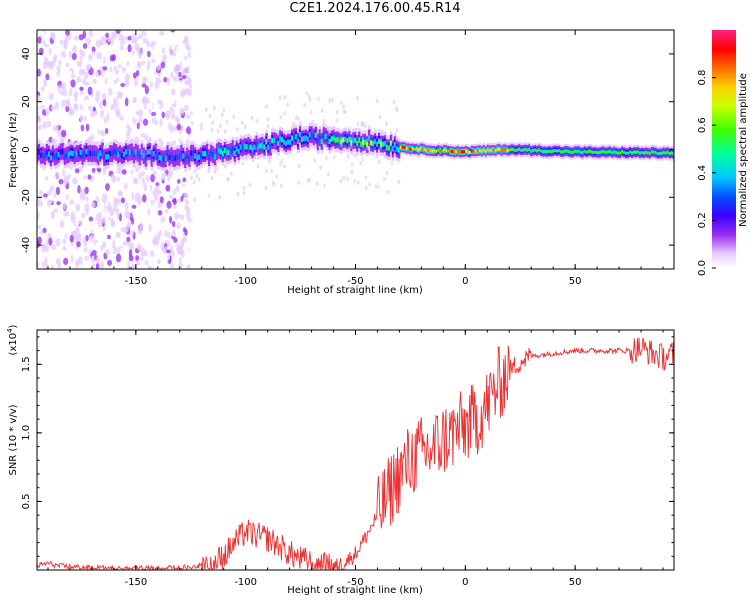  I want to click on colorbar-label: Normalized spectral amplitude, so click(743, 150).